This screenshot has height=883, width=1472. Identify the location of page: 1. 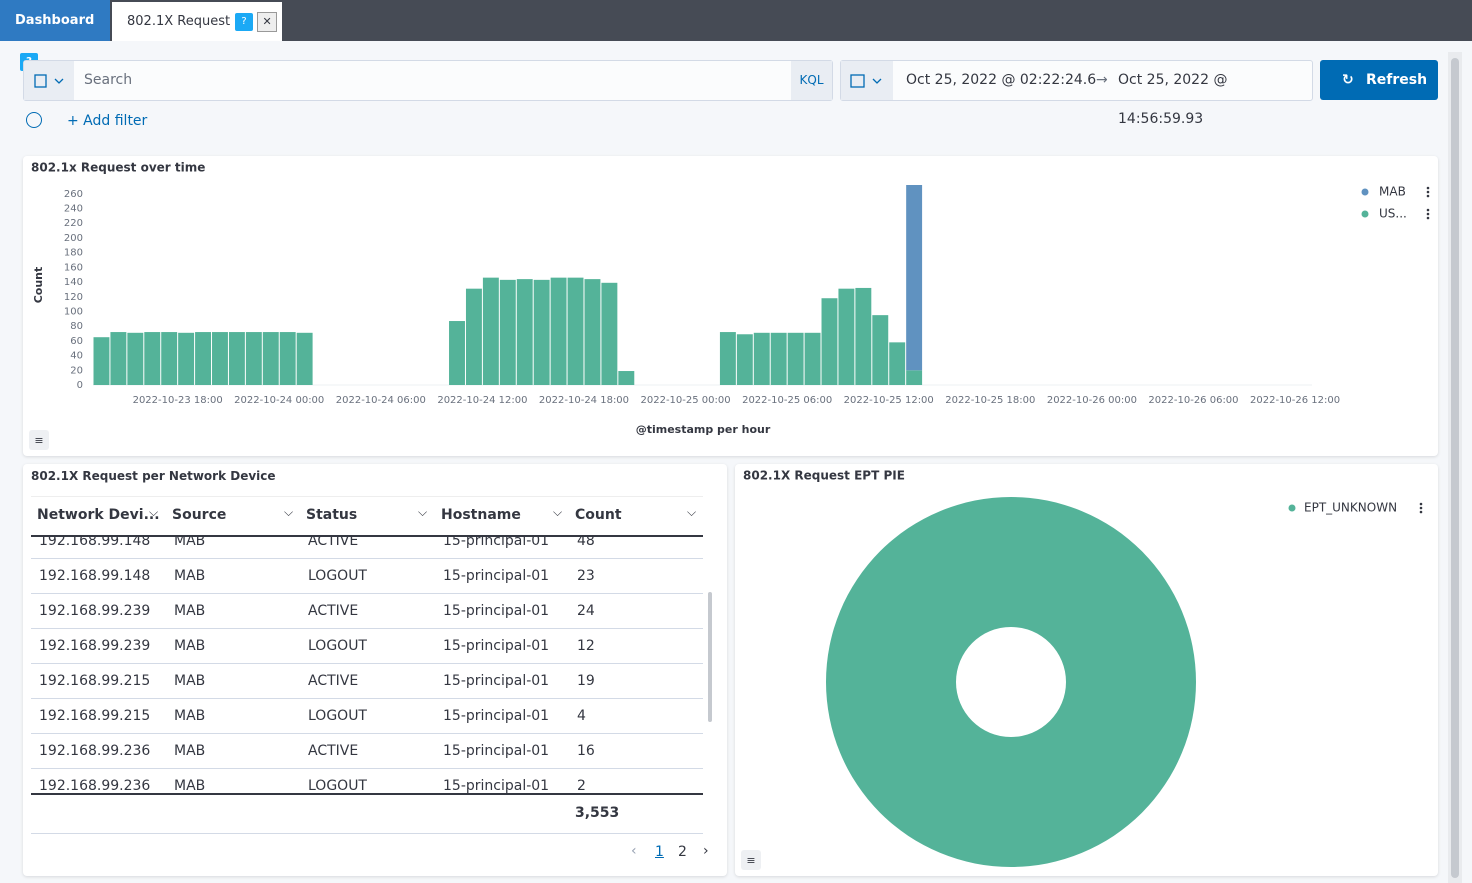
(659, 852).